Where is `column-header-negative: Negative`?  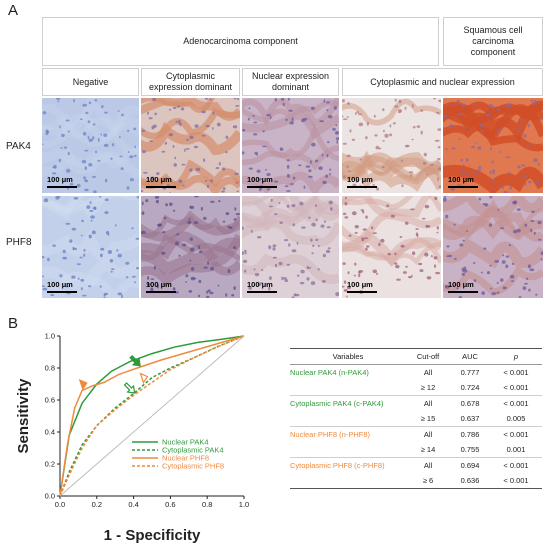 column-header-negative: Negative is located at coordinates (90, 82).